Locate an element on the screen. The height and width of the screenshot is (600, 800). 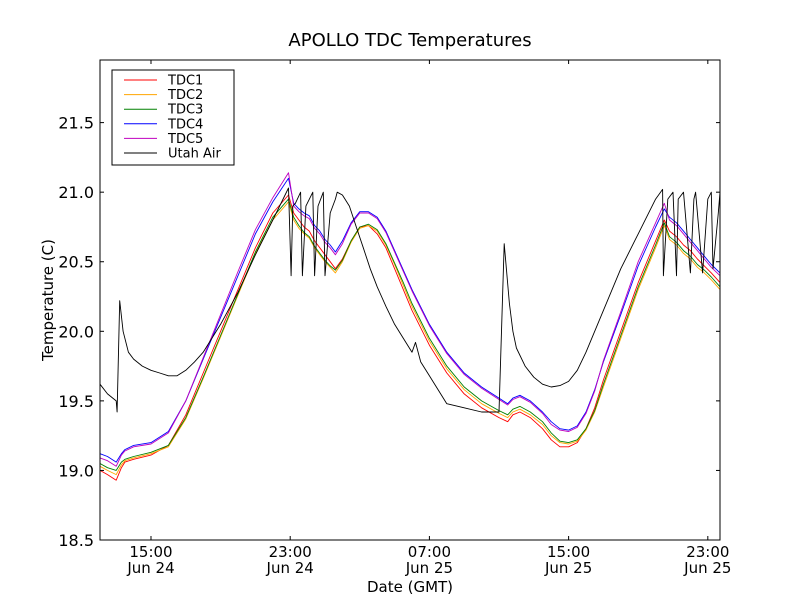
y-tick-label: 19.0 is located at coordinates (76, 470).